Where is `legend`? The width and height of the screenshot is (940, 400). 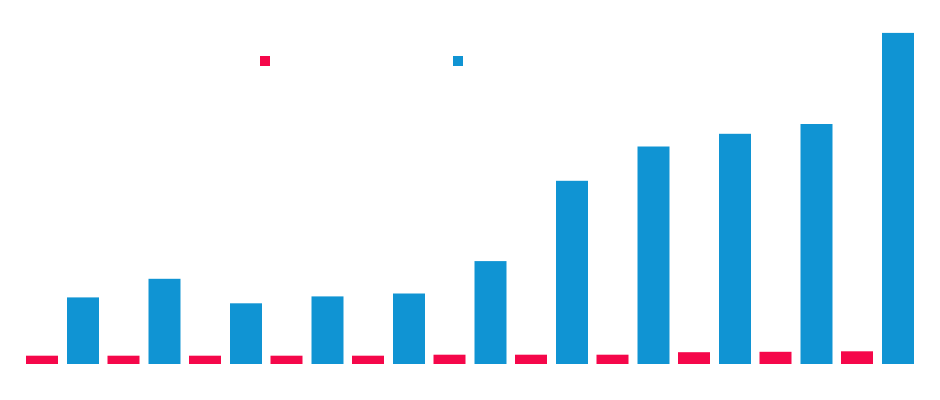
legend is located at coordinates (361, 61).